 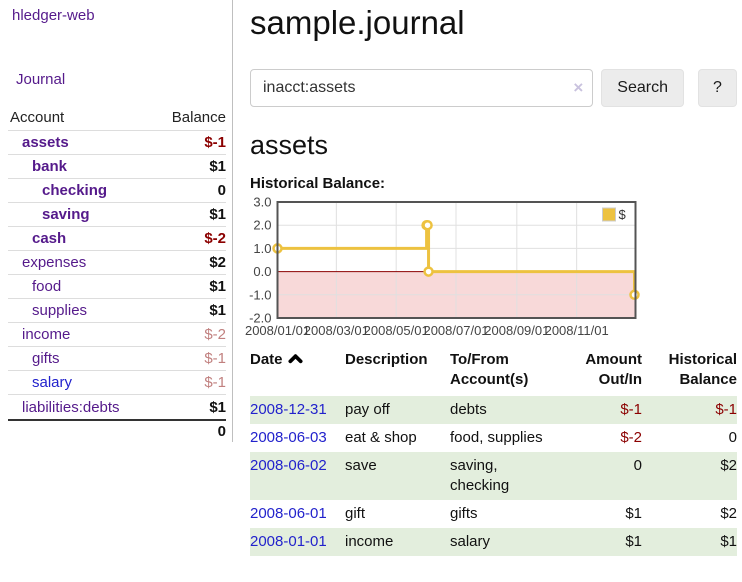 What do you see at coordinates (46, 334) in the screenshot?
I see `account-link: income` at bounding box center [46, 334].